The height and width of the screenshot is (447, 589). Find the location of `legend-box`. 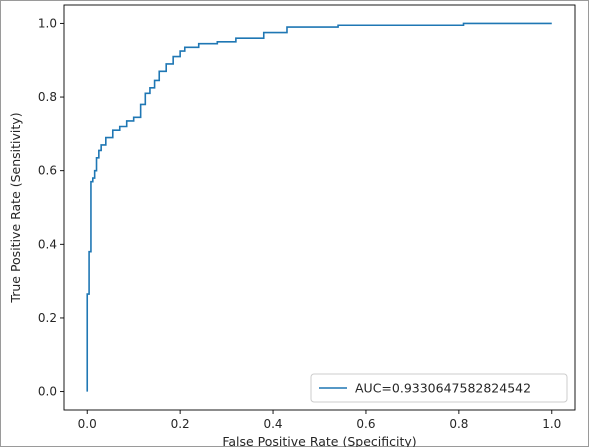

legend-box is located at coordinates (439, 388).